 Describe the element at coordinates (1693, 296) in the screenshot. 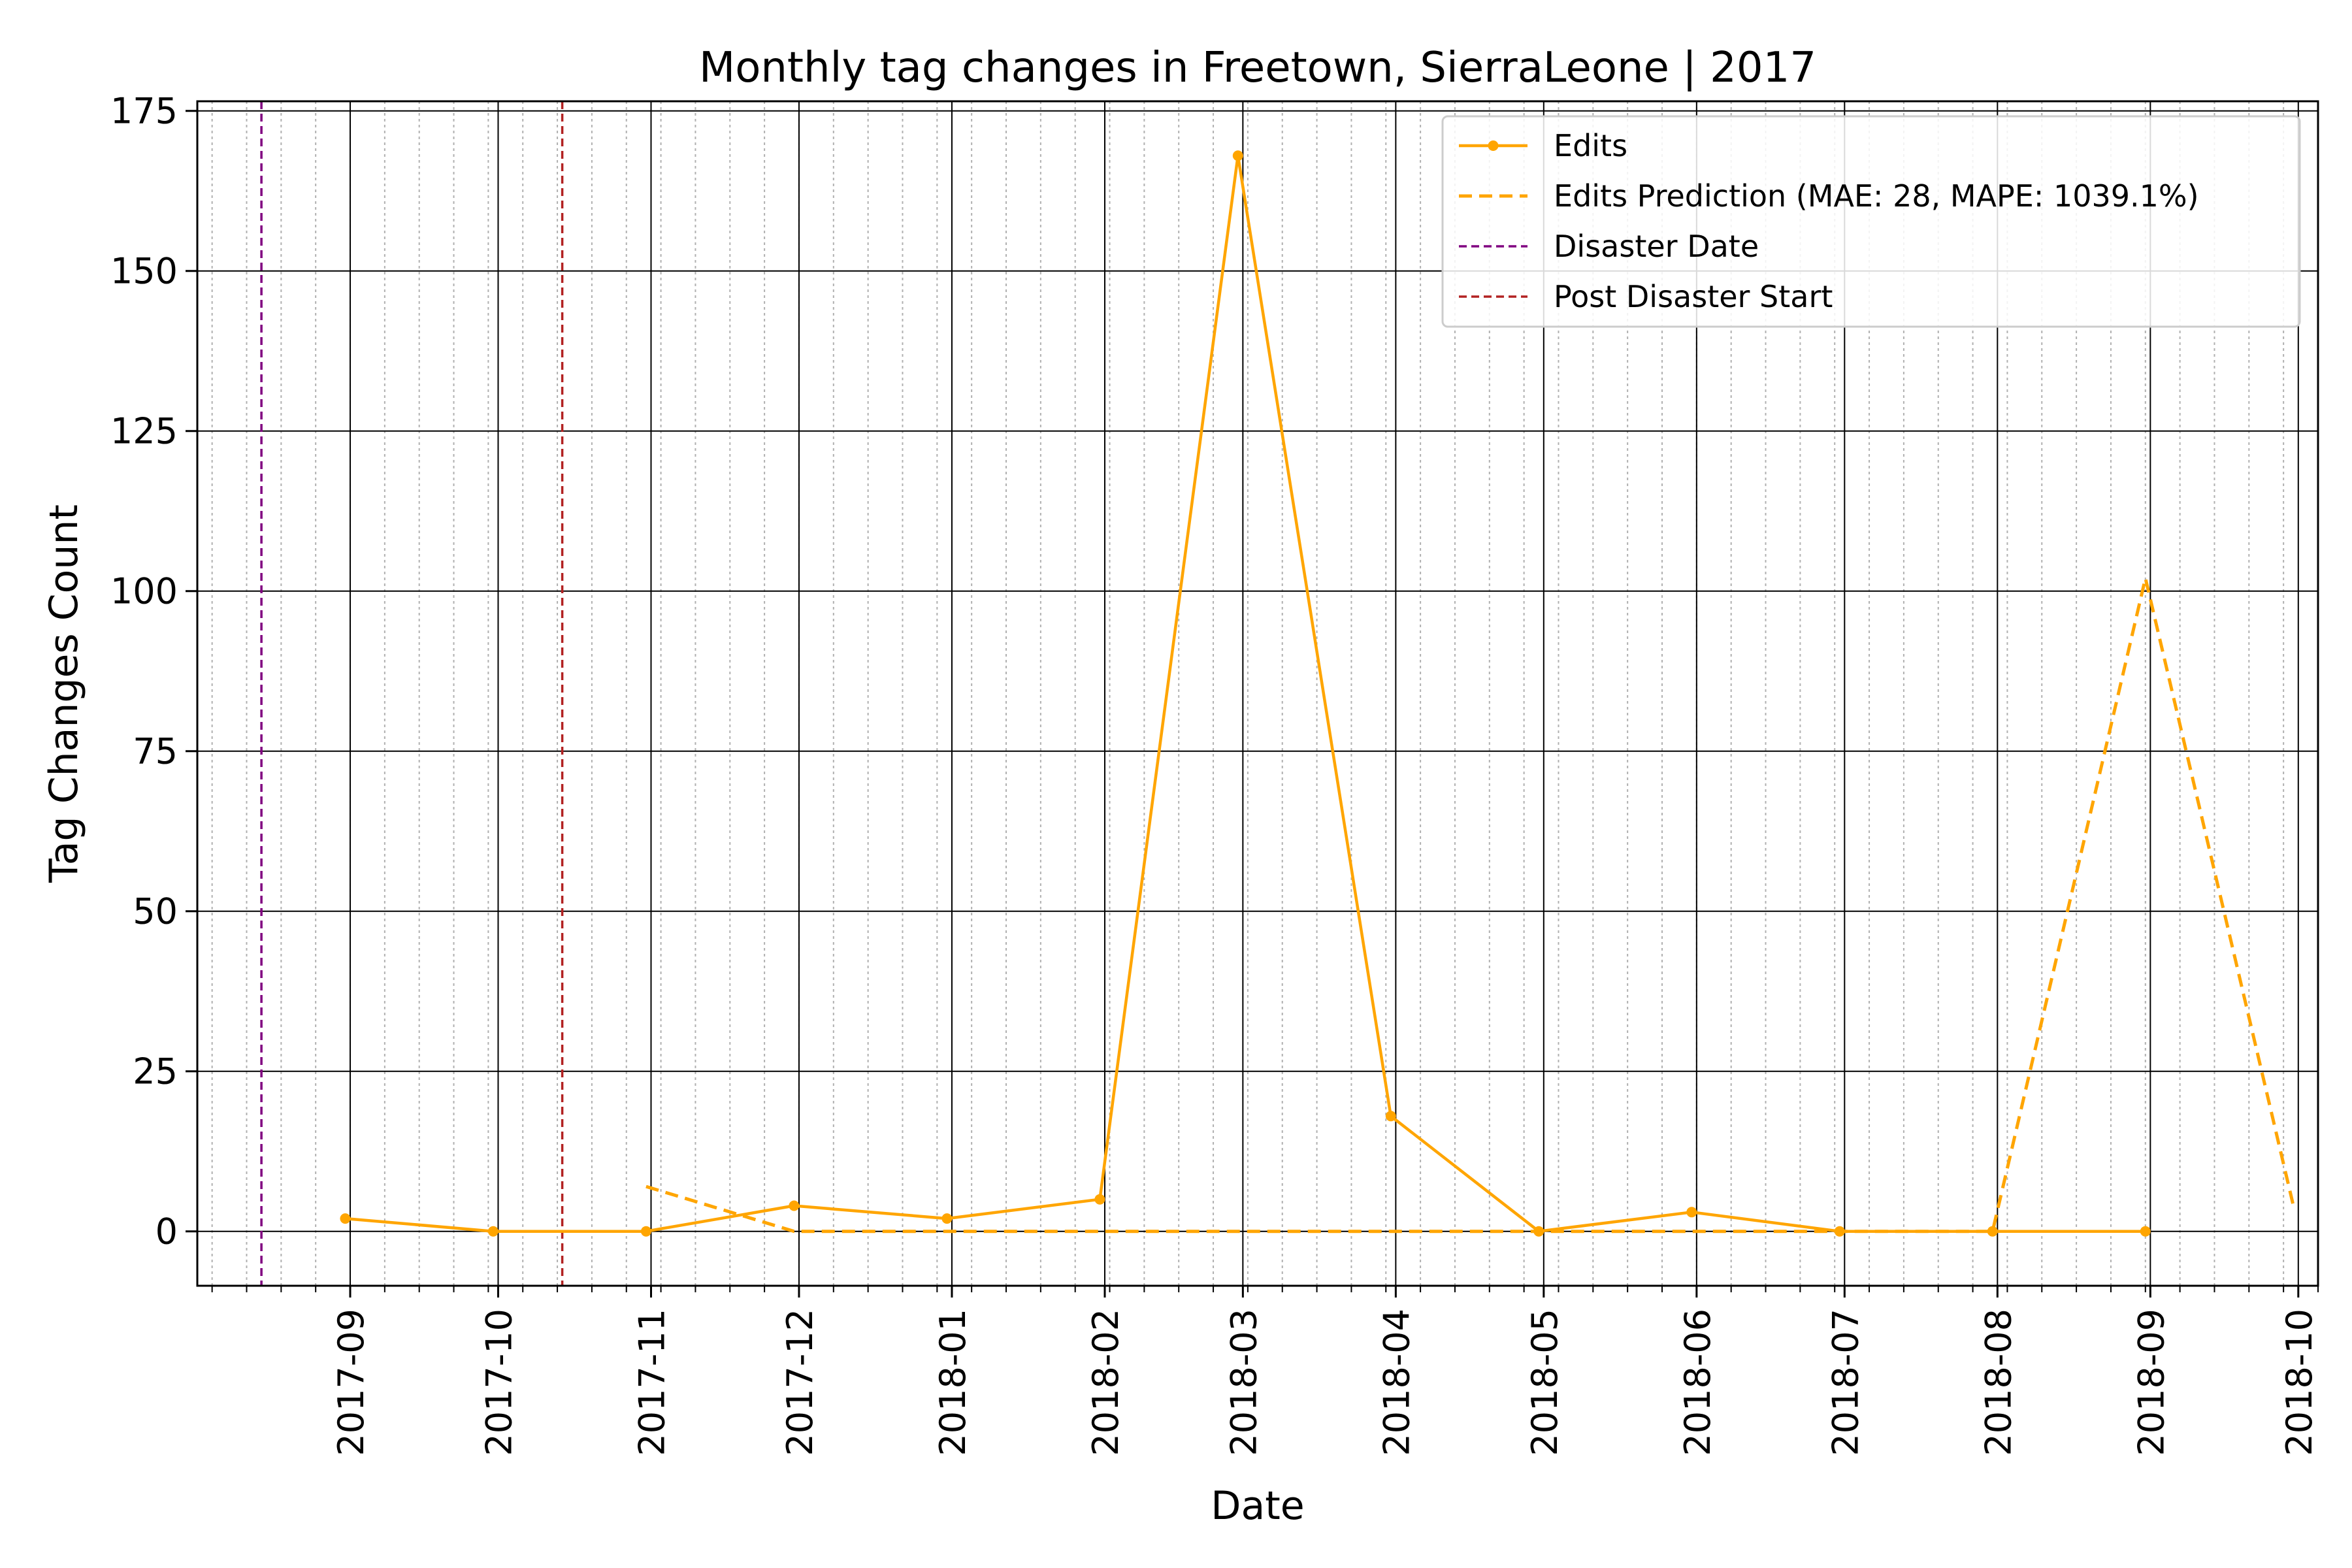

I see `legend-label: Post Disaster Start` at that location.